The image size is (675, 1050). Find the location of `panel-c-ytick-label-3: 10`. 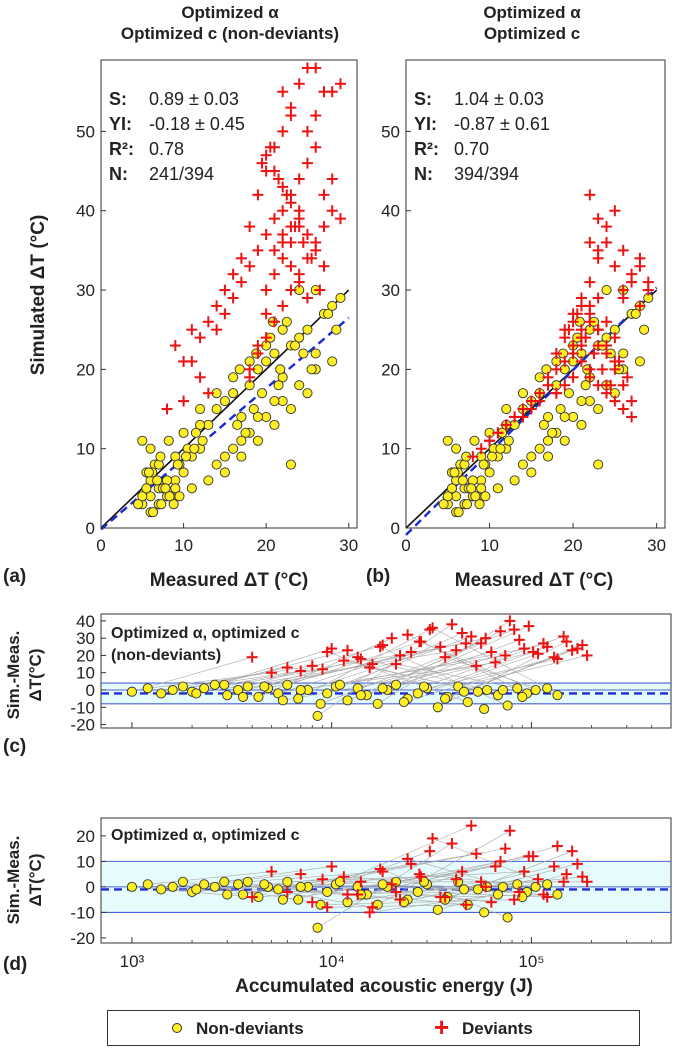

panel-c-ytick-label-3: 10 is located at coordinates (85, 673).